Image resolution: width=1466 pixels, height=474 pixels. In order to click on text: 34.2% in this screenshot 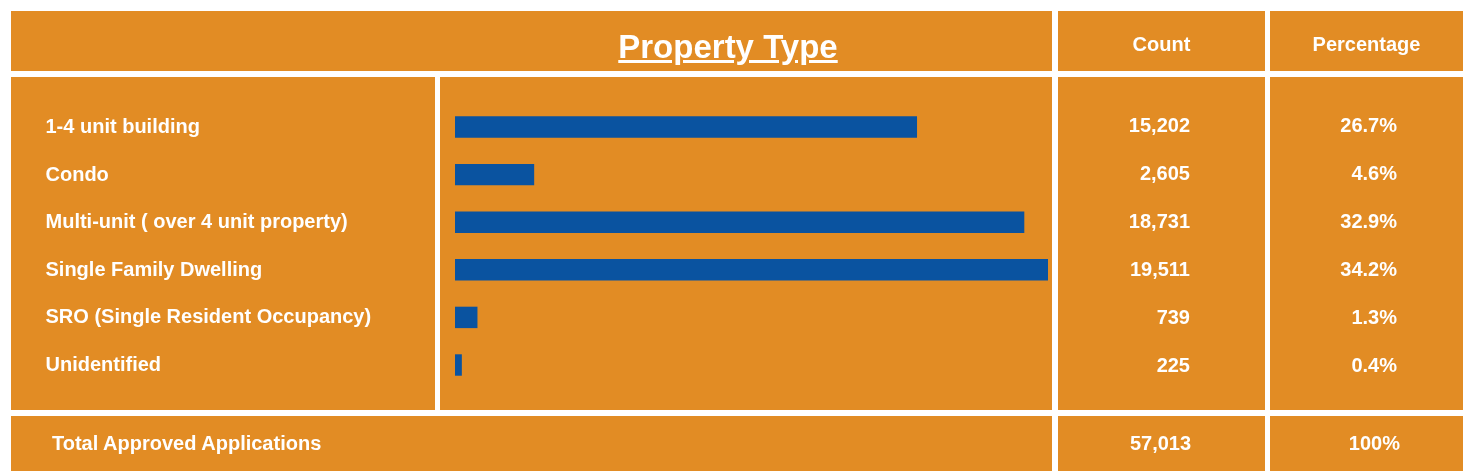, I will do `click(1369, 269)`.